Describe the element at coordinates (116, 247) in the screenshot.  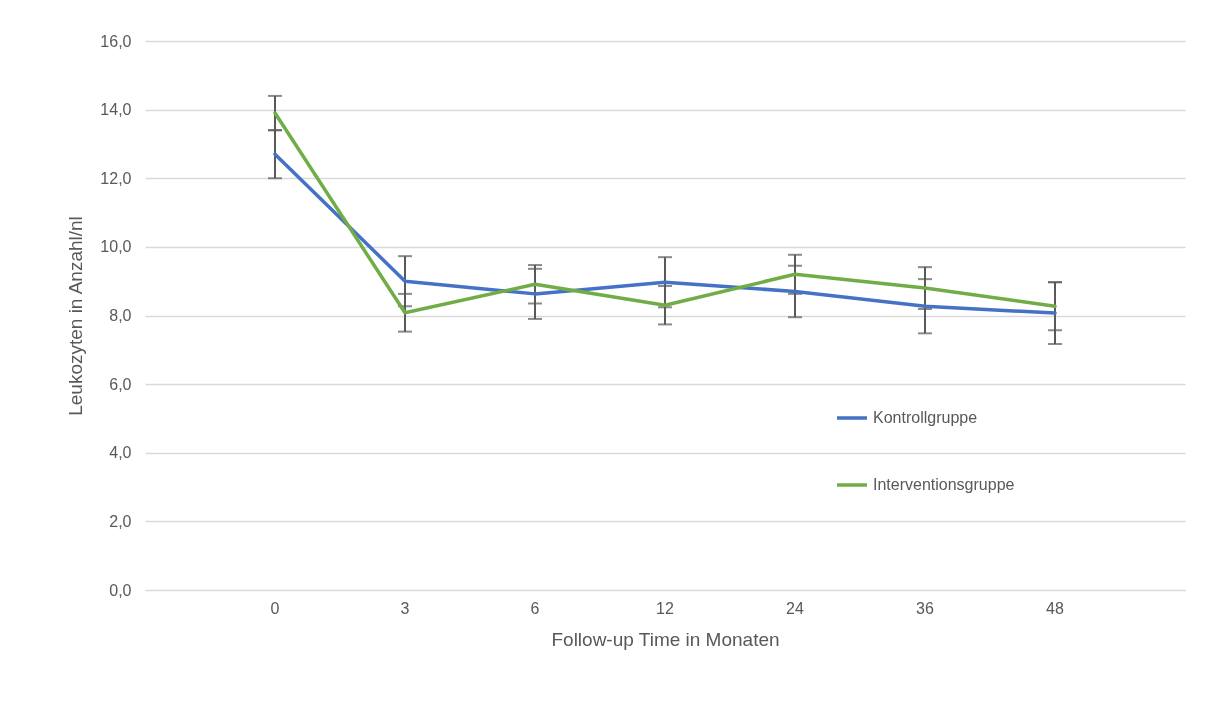
I see `y-tick-label: 10,0` at that location.